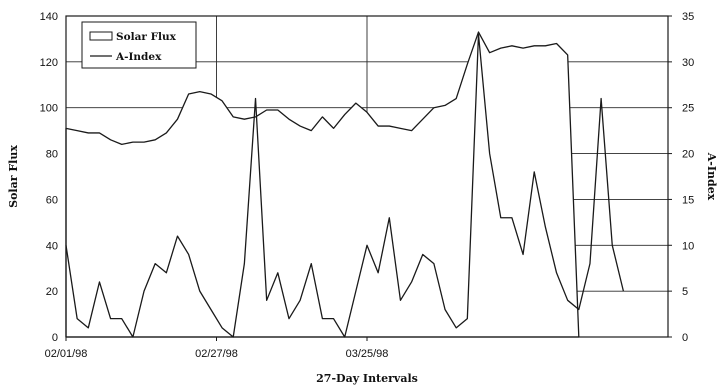 This screenshot has width=718, height=387. What do you see at coordinates (688, 246) in the screenshot?
I see `y2-tick-label: 10` at bounding box center [688, 246].